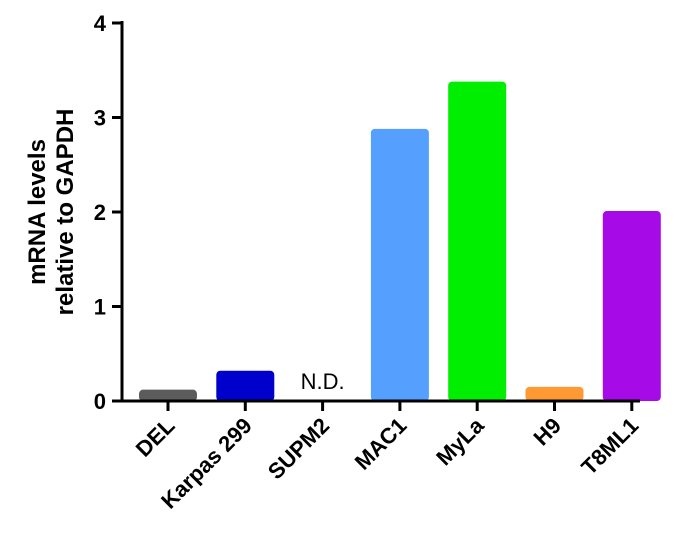 The height and width of the screenshot is (553, 684). What do you see at coordinates (100, 401) in the screenshot?
I see `y-tick-label-0: 0` at bounding box center [100, 401].